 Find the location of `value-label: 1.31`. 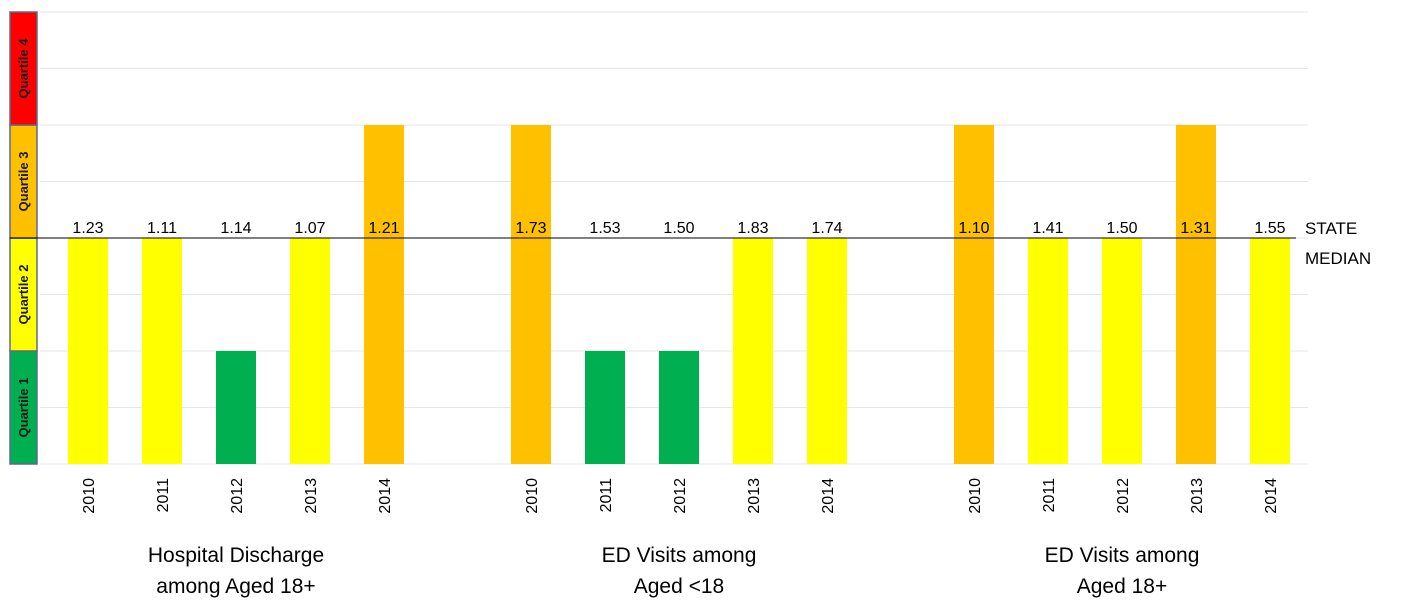

value-label: 1.31 is located at coordinates (1195, 228).